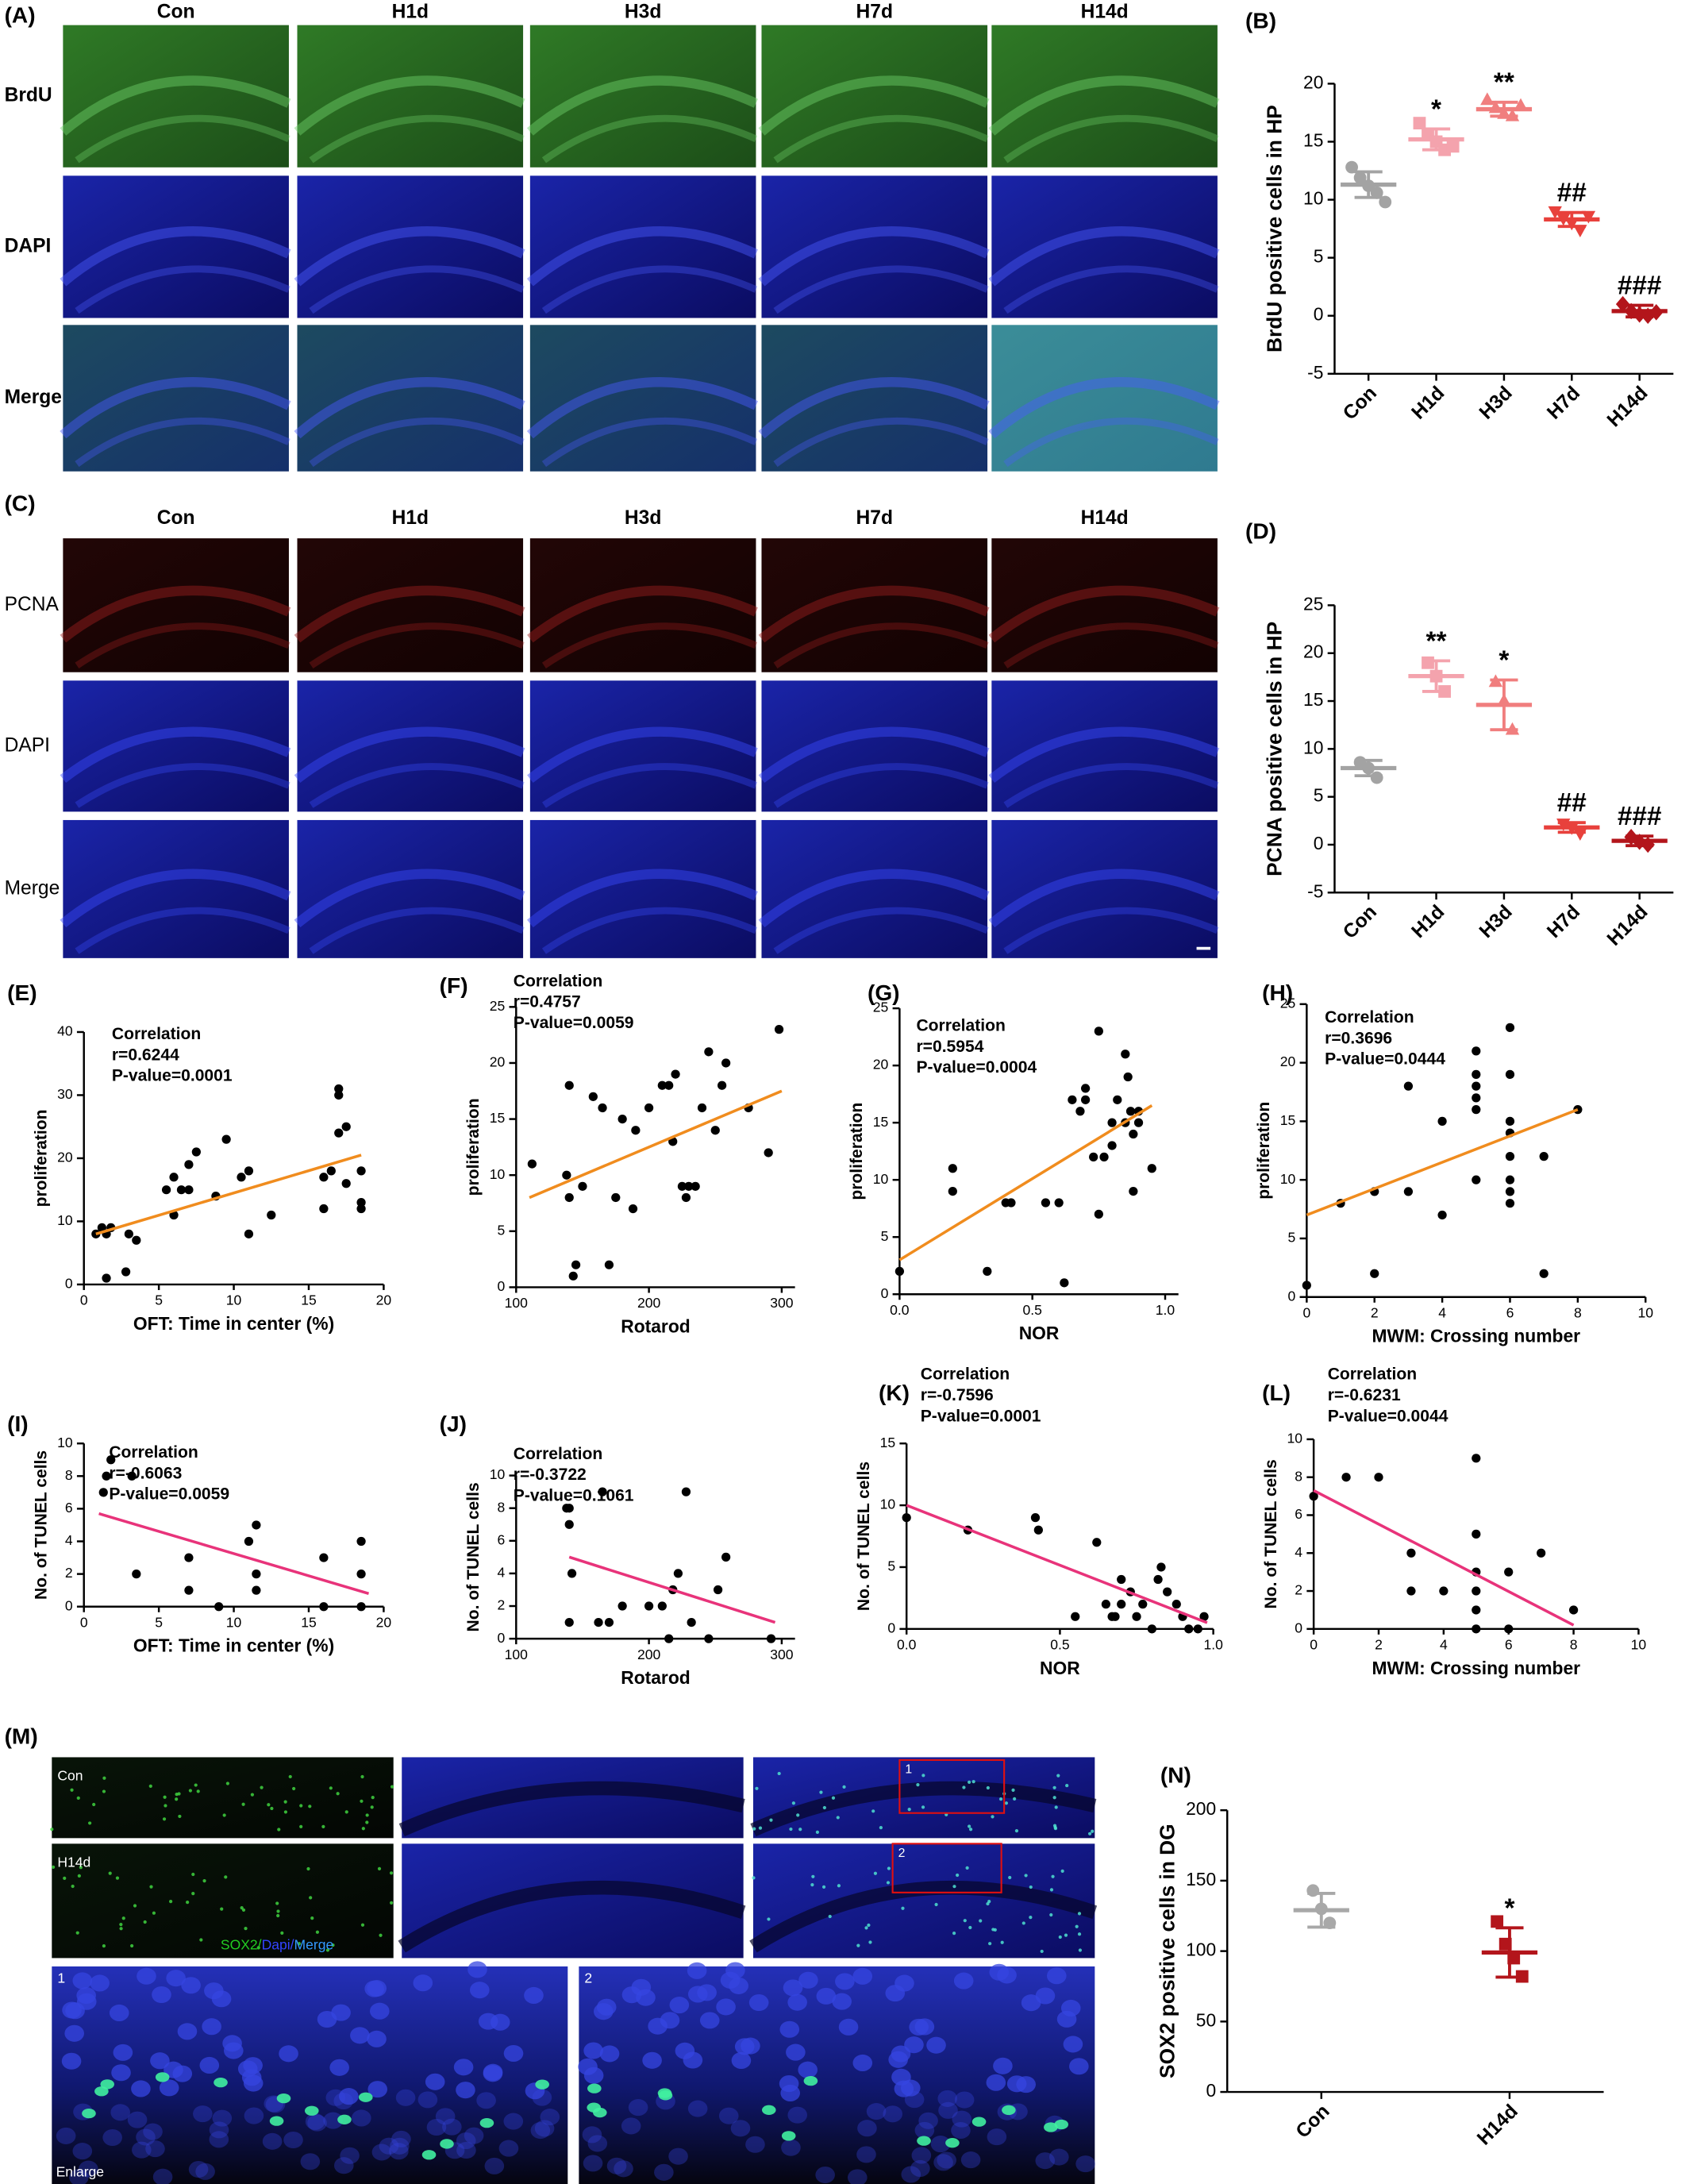 The height and width of the screenshot is (2184, 1689). Describe the element at coordinates (176, 11) in the screenshot. I see `column-label: Con` at that location.